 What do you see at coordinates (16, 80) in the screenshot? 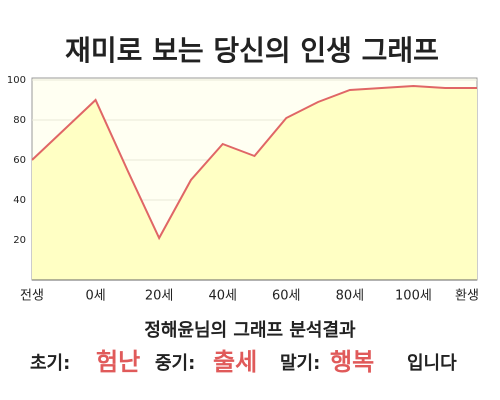
I see `y-tick-label: 100` at bounding box center [16, 80].